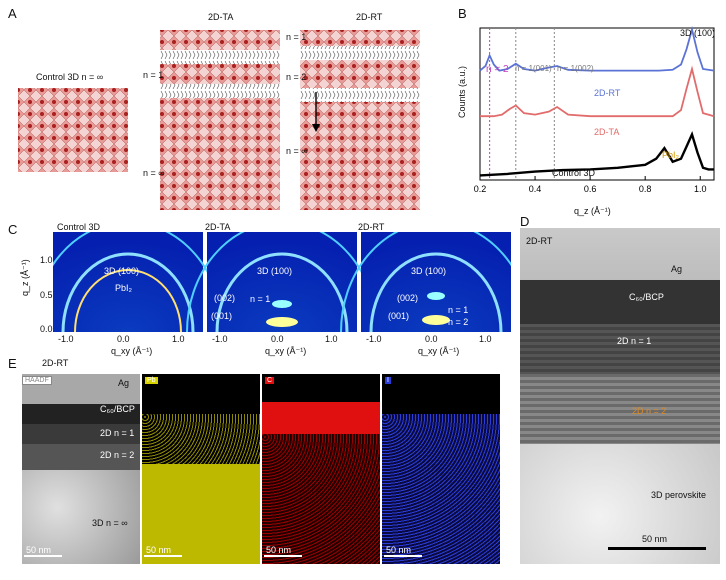 The width and height of the screenshot is (726, 580). Describe the element at coordinates (201, 469) in the screenshot. I see `eds-map-pb` at that location.